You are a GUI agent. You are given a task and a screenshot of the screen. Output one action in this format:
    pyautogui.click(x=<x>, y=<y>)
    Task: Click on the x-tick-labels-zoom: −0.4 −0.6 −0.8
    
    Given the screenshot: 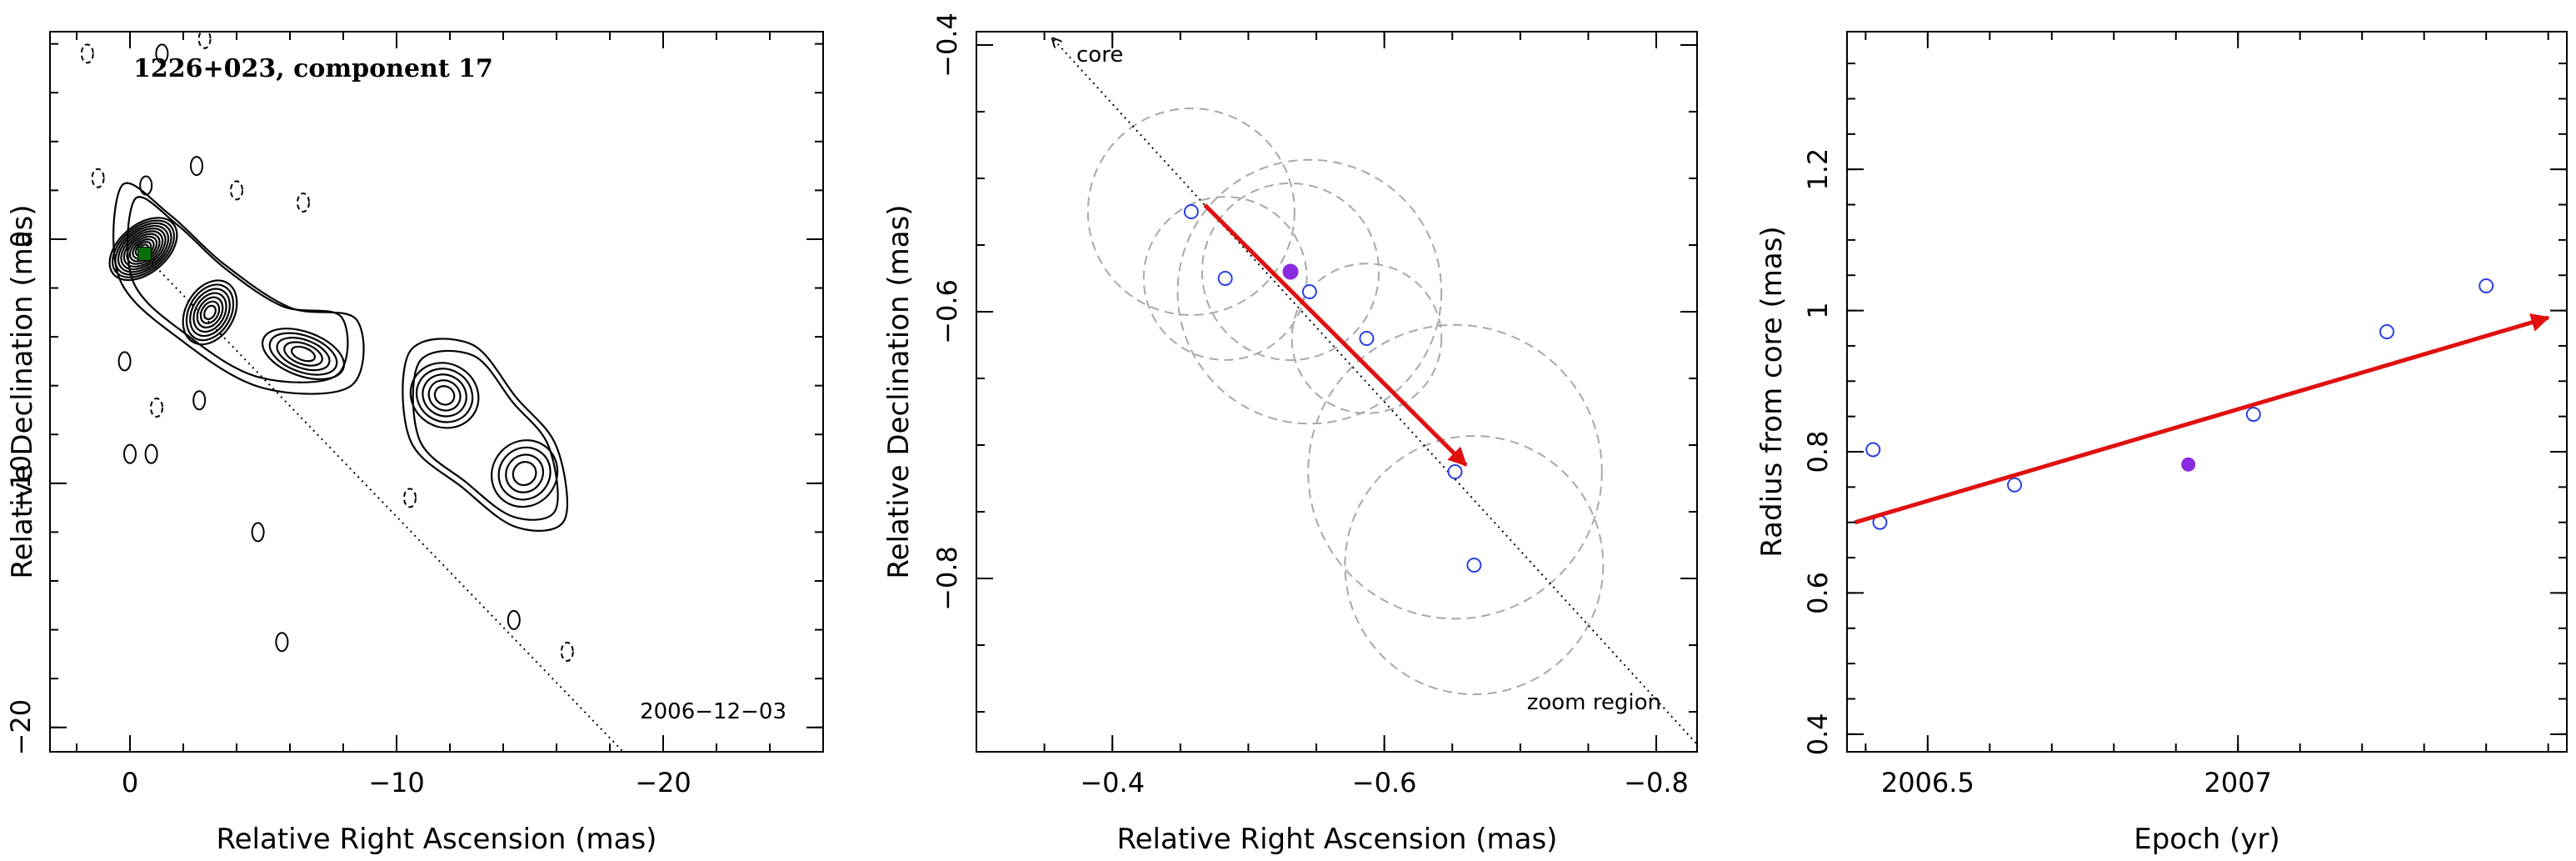 What is the action you would take?
    pyautogui.click(x=1384, y=782)
    